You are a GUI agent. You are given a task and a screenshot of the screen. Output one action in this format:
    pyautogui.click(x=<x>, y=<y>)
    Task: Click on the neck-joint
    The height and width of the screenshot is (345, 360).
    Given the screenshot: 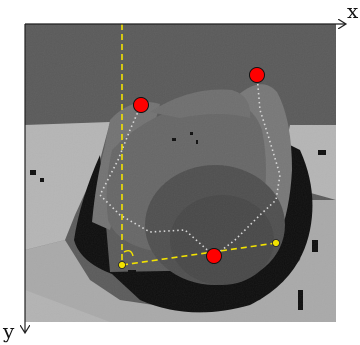 What is the action you would take?
    pyautogui.click(x=214, y=256)
    